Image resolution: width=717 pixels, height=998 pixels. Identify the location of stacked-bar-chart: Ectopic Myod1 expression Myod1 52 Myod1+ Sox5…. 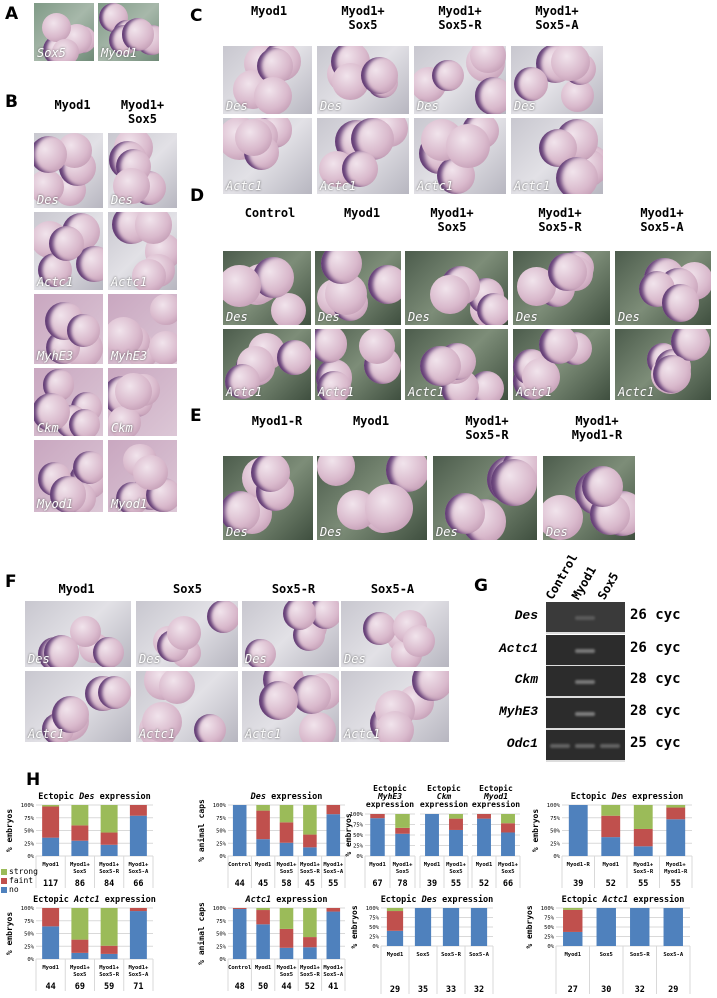
(496, 837).